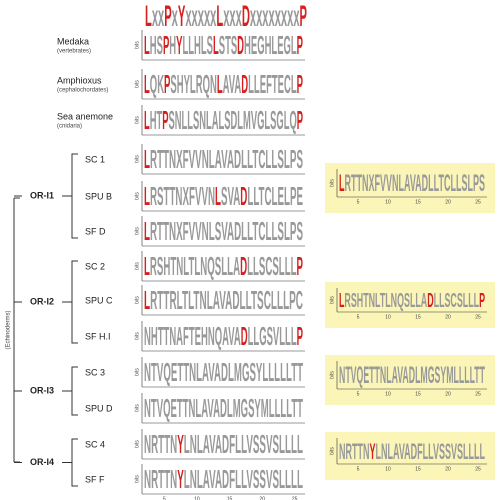  Describe the element at coordinates (95, 231) in the screenshot. I see `row-label: SF D` at that location.